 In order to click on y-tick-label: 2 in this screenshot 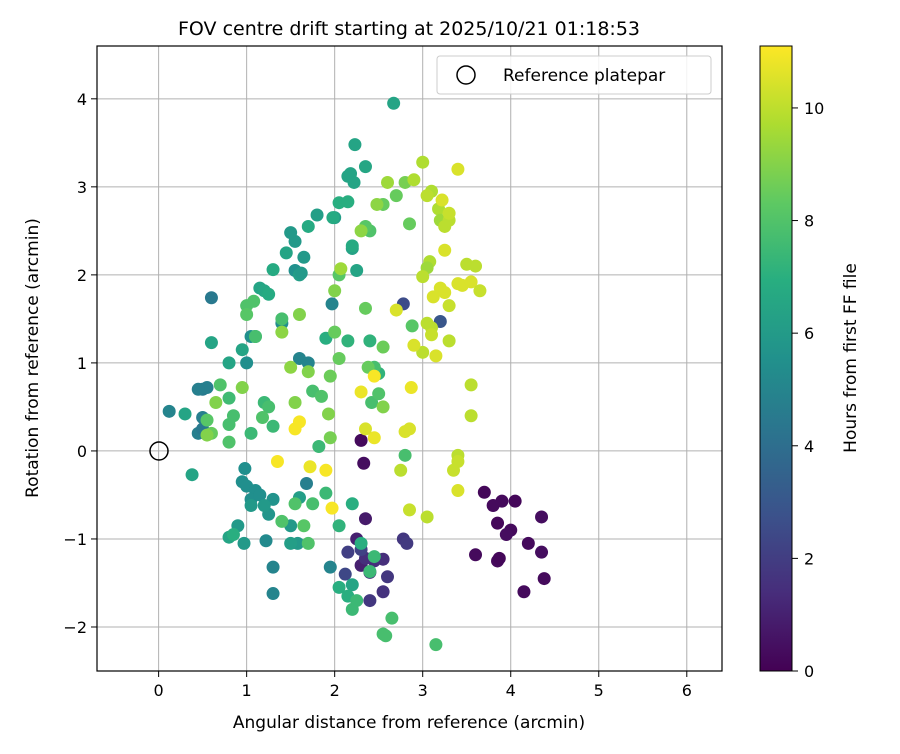, I will do `click(82, 275)`.